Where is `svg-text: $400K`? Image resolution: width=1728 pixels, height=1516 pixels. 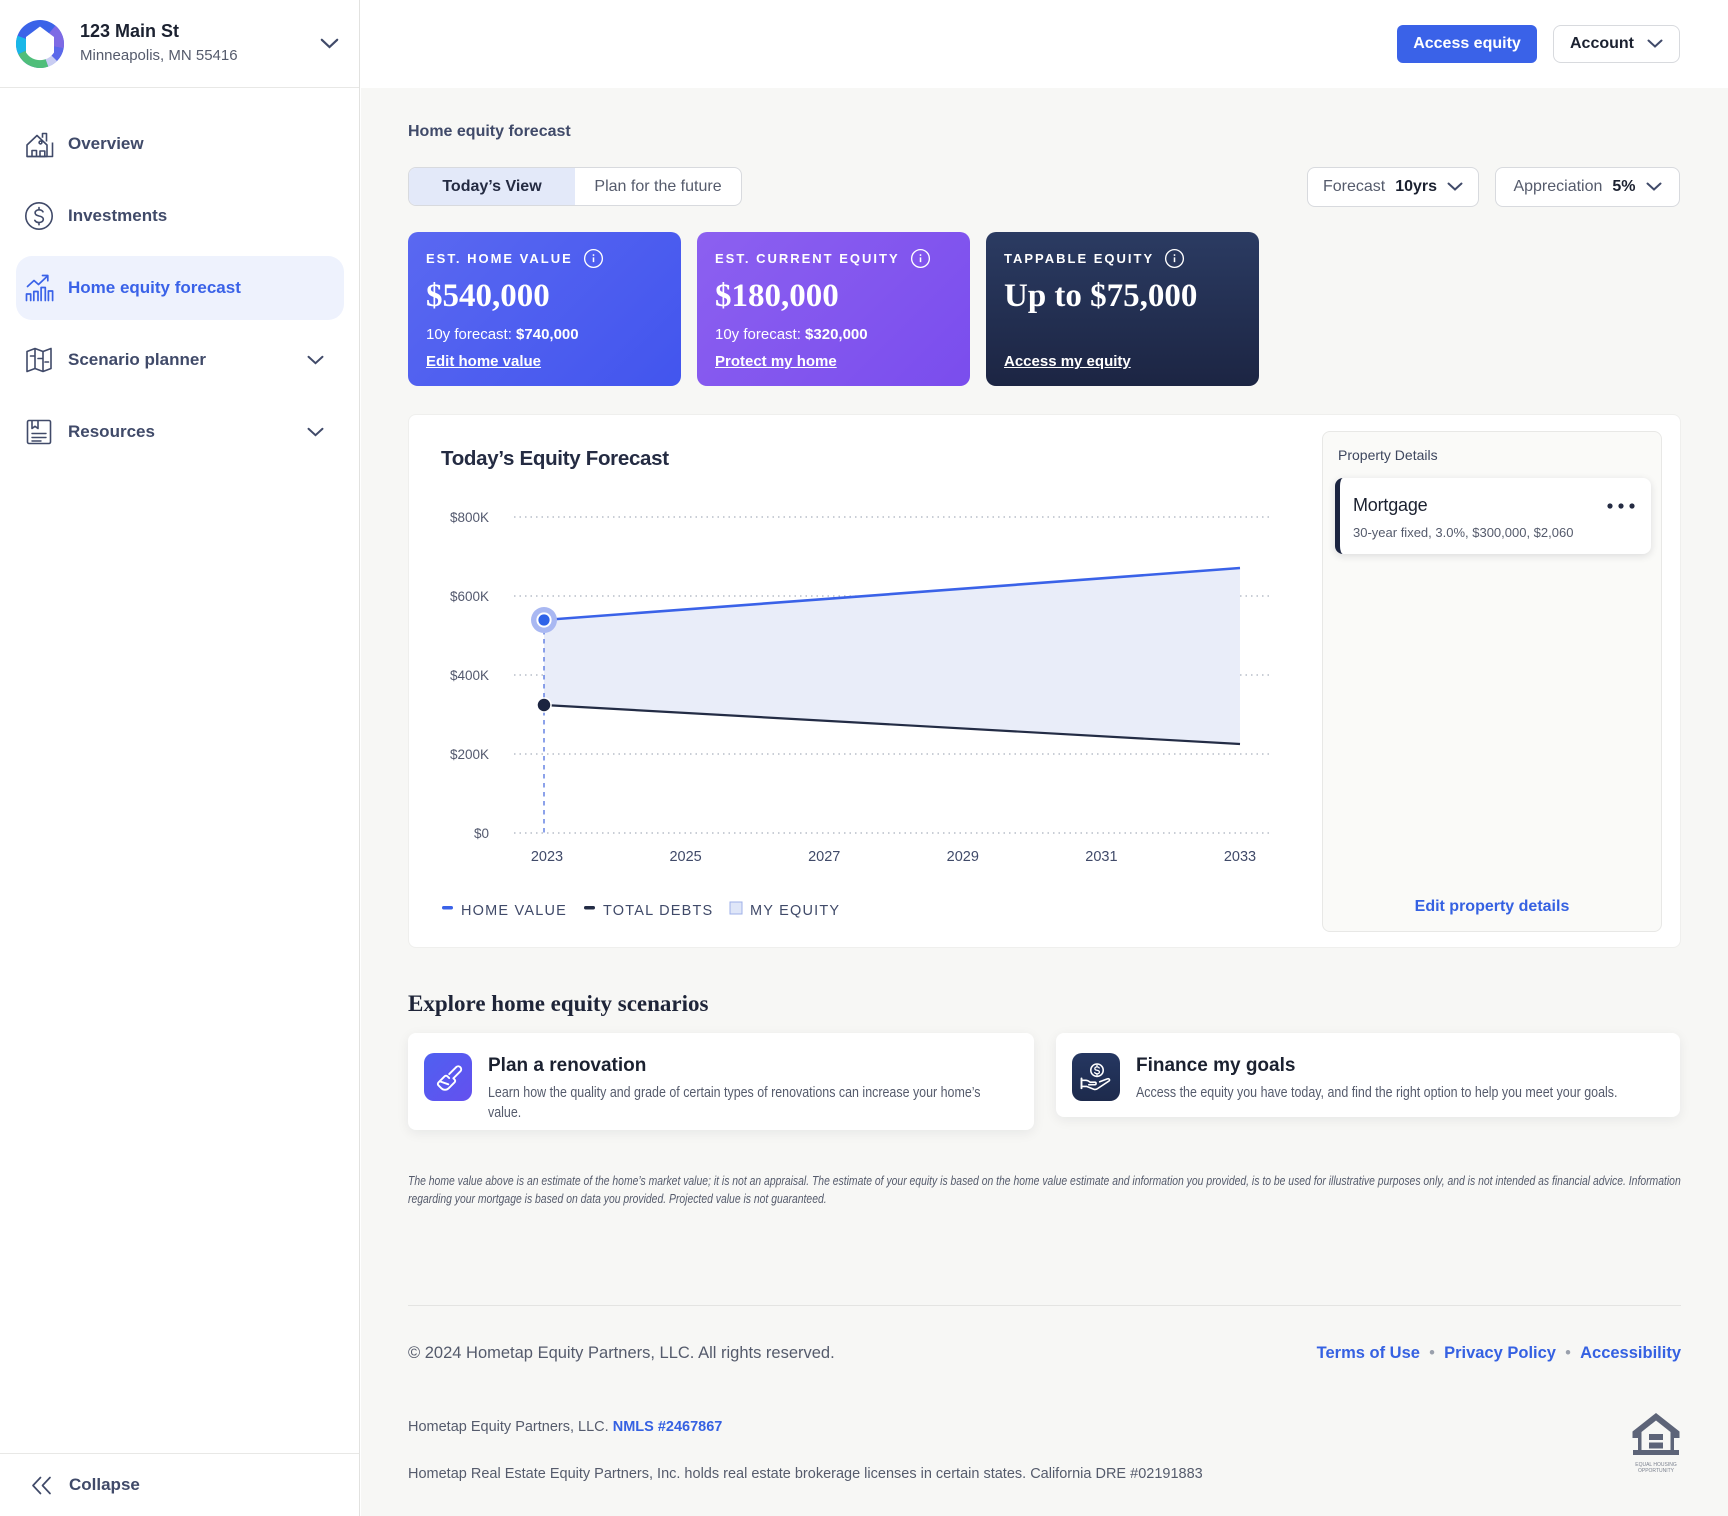
svg-text: $400K is located at coordinates (469, 675).